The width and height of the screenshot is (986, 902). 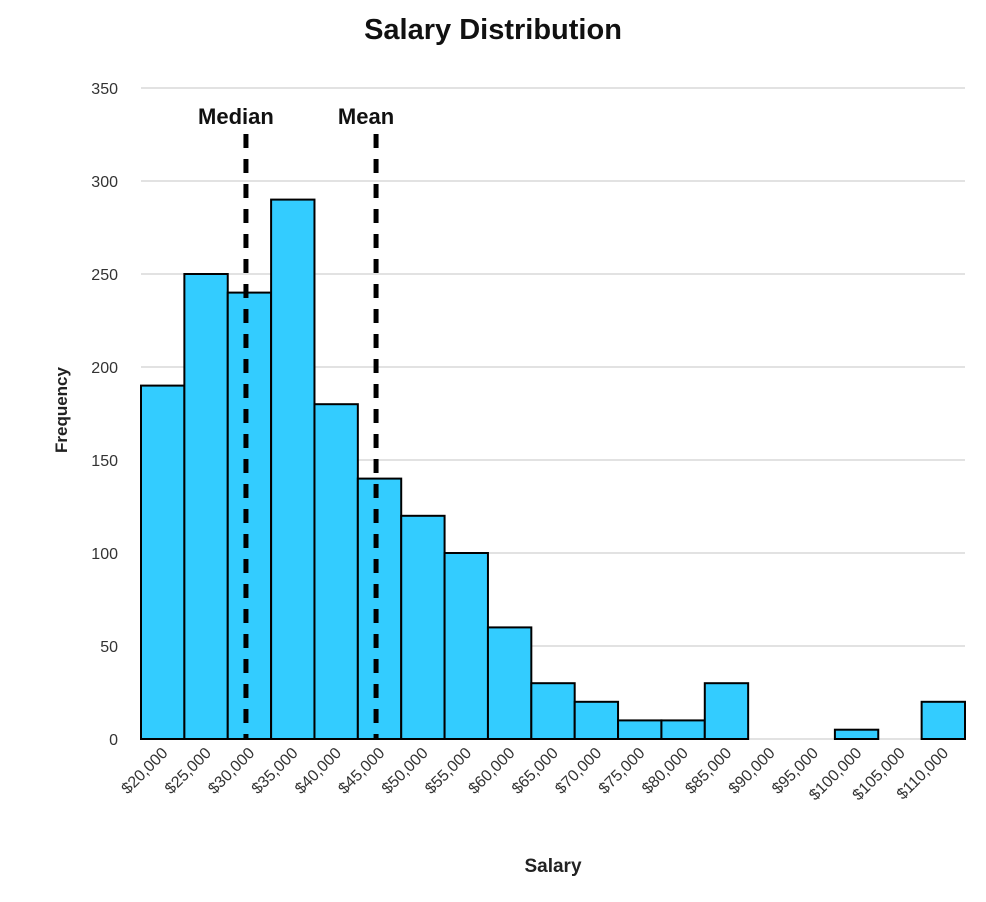 I want to click on y-tick-label: 50, so click(x=109, y=647).